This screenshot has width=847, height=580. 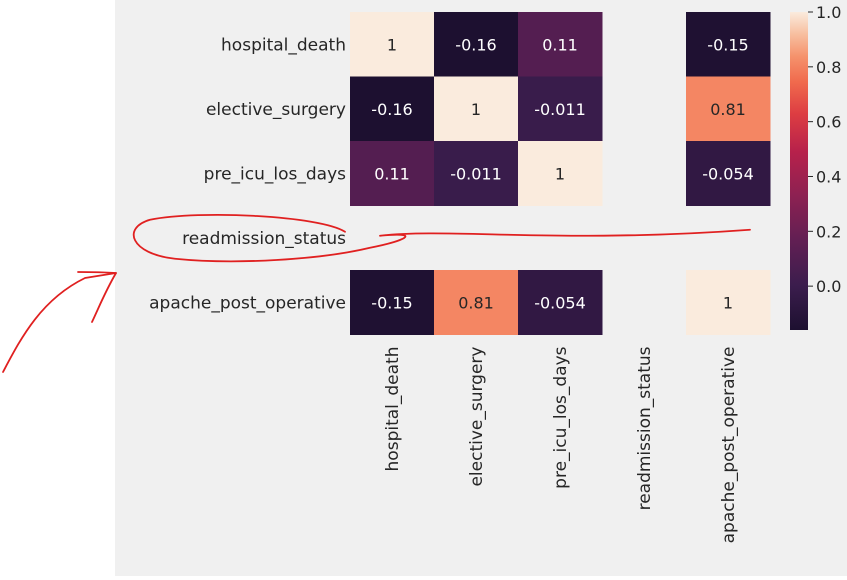 What do you see at coordinates (828, 286) in the screenshot?
I see `colorbar-tick-label: 0.0` at bounding box center [828, 286].